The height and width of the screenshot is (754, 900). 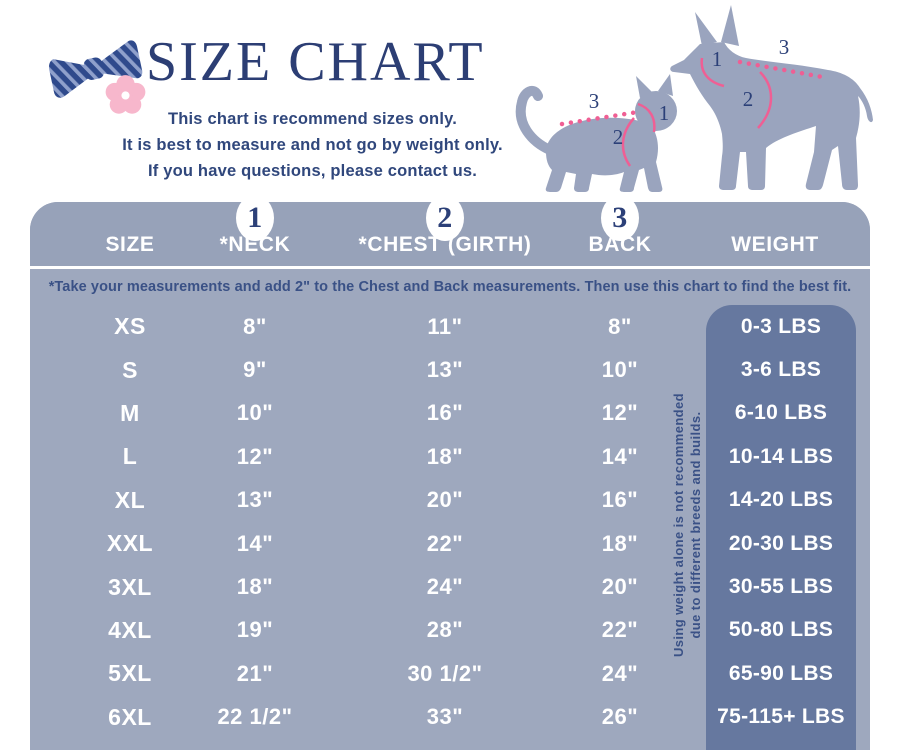 What do you see at coordinates (600, 118) in the screenshot?
I see `cat-back-dotted-line` at bounding box center [600, 118].